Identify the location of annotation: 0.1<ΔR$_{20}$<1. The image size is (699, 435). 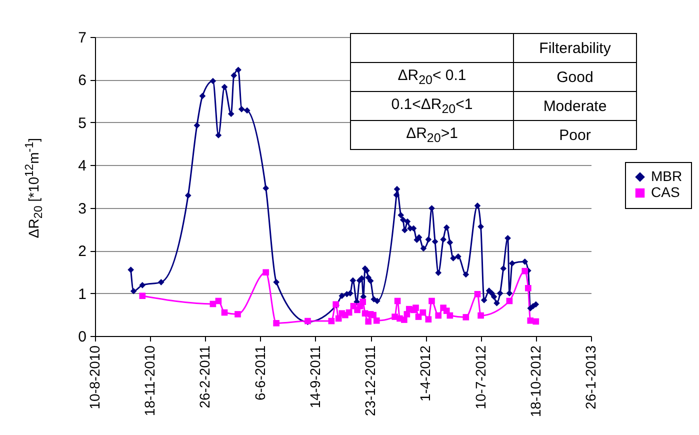
(432, 106).